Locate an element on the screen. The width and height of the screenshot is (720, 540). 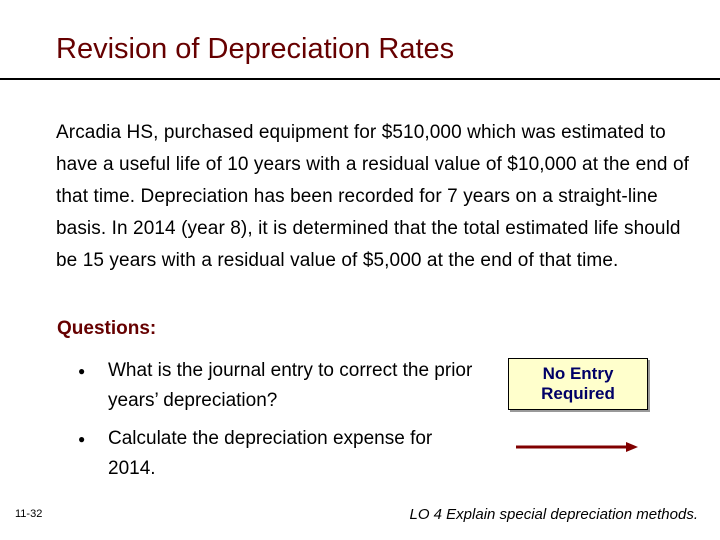
slide-title: Revision of Depreciation Rates is located at coordinates (255, 49).